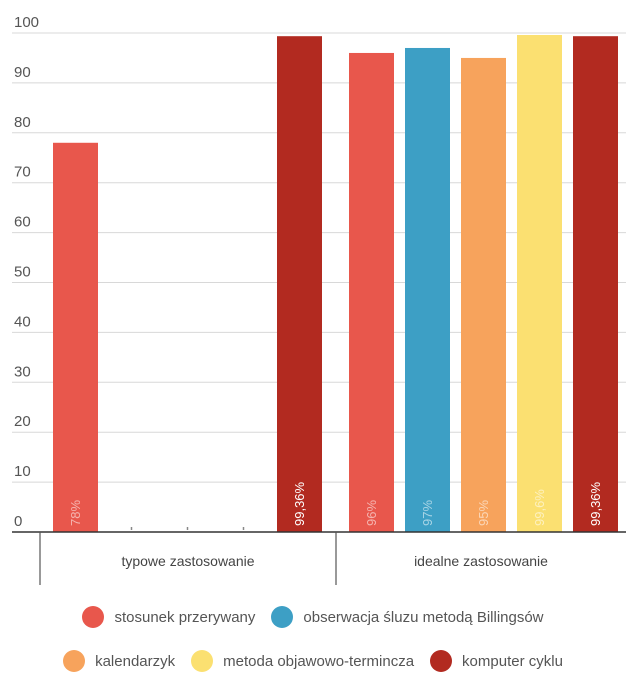  What do you see at coordinates (483, 513) in the screenshot?
I see `bar-value-label: 95%` at bounding box center [483, 513].